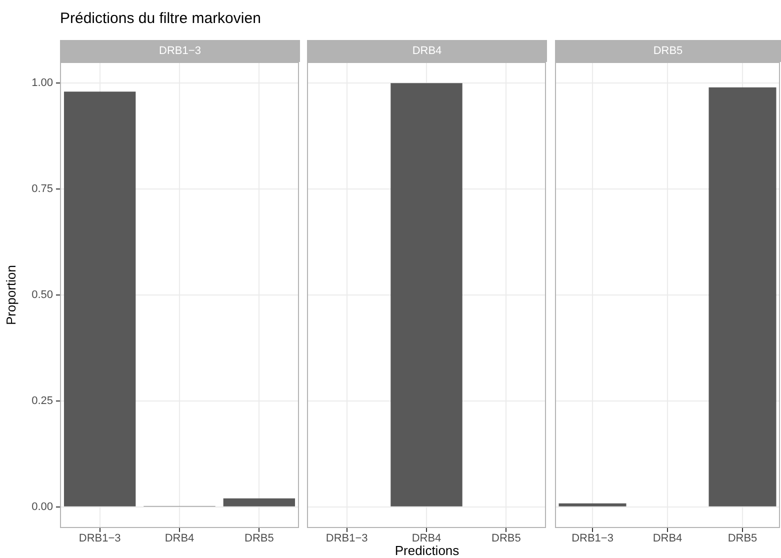 The height and width of the screenshot is (558, 781). I want to click on chart-subtitle: DRB1−3, so click(180, 51).